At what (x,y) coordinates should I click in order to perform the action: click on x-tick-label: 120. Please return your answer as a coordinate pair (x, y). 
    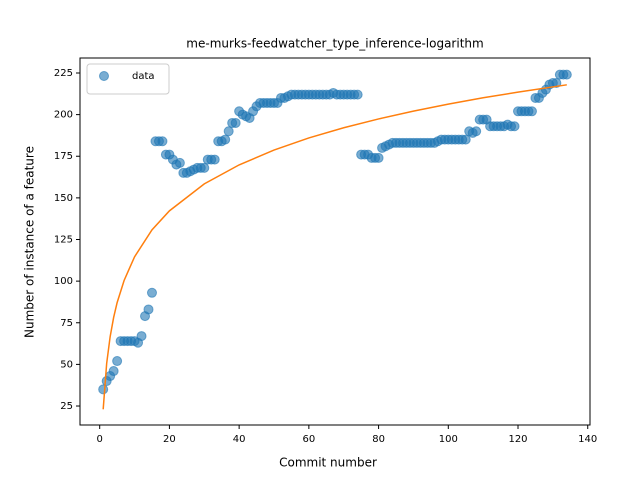
    Looking at the image, I should click on (517, 439).